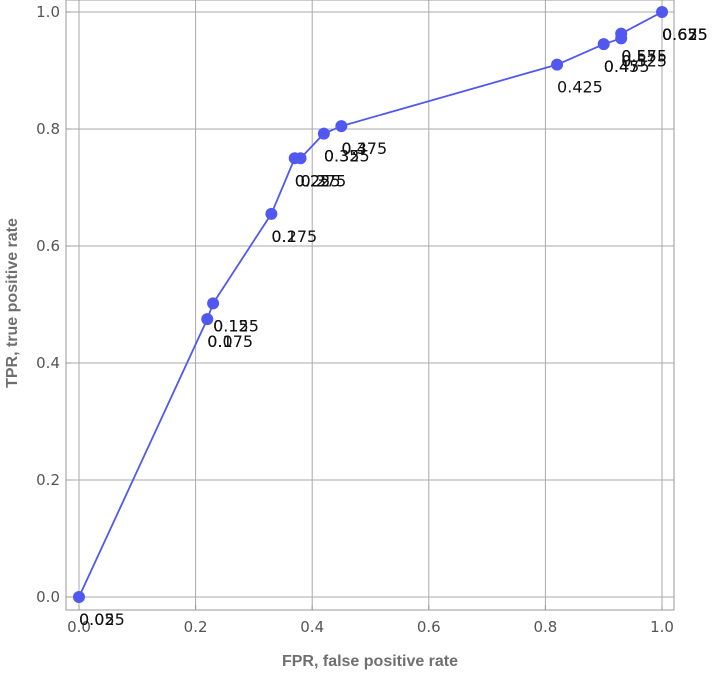 This screenshot has height=675, width=720. Describe the element at coordinates (283, 236) in the screenshot. I see `threshold-label: 0.2` at that location.